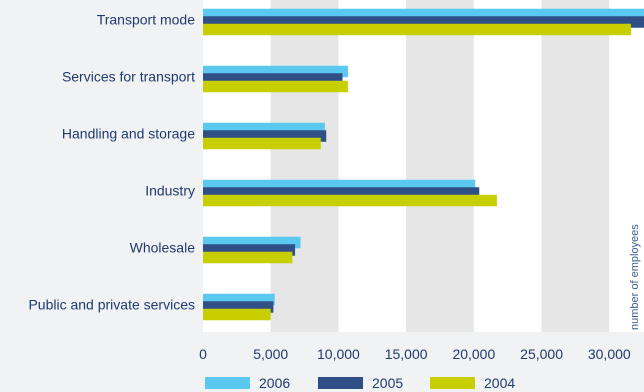  Describe the element at coordinates (609, 354) in the screenshot. I see `x-tick-label: 30,000` at that location.